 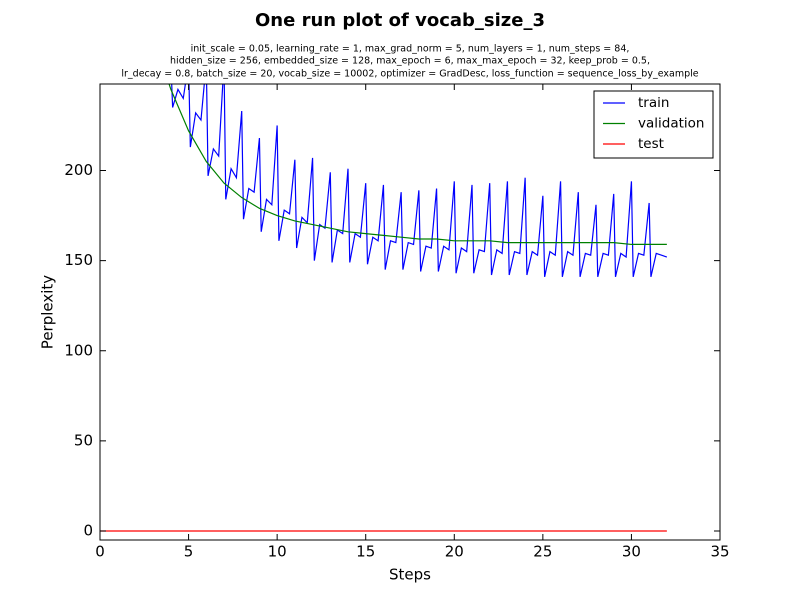 What do you see at coordinates (277, 552) in the screenshot?
I see `x-tick-label: 10` at bounding box center [277, 552].